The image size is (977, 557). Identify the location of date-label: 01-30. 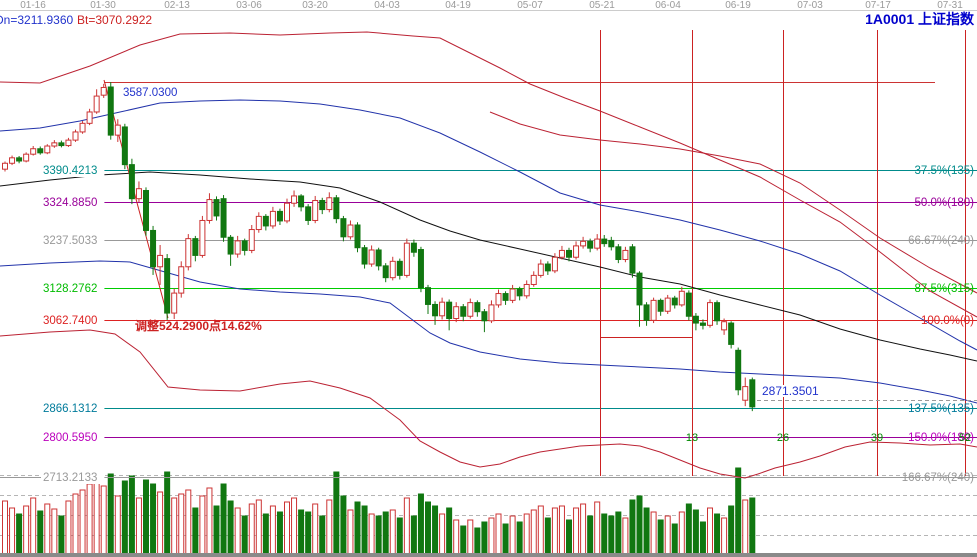
(103, 5).